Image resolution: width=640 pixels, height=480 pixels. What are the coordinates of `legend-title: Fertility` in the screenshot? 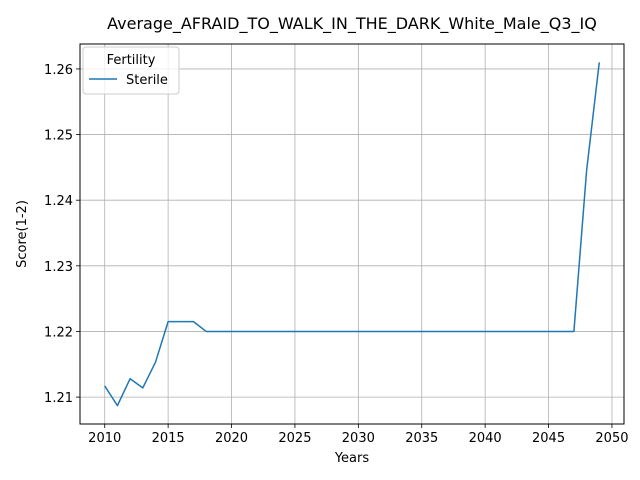 It's located at (131, 60).